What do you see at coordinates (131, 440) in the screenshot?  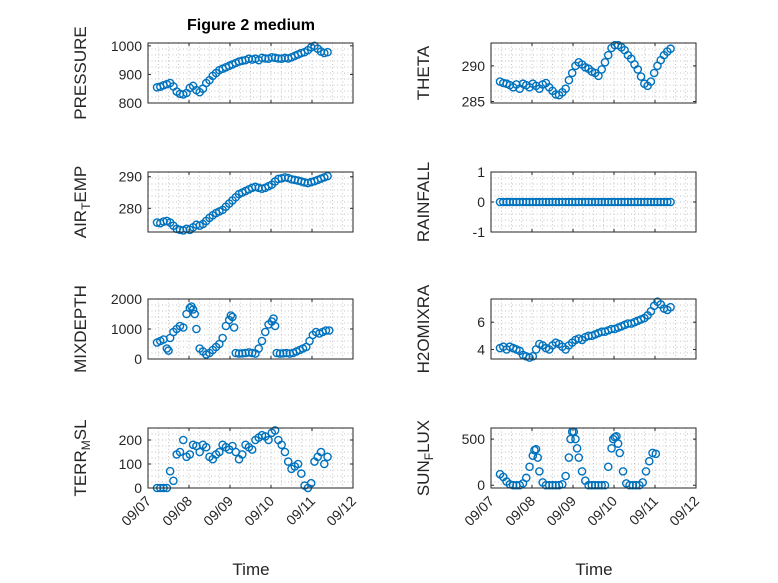 I see `terr_msl-ytick-label: 200` at bounding box center [131, 440].